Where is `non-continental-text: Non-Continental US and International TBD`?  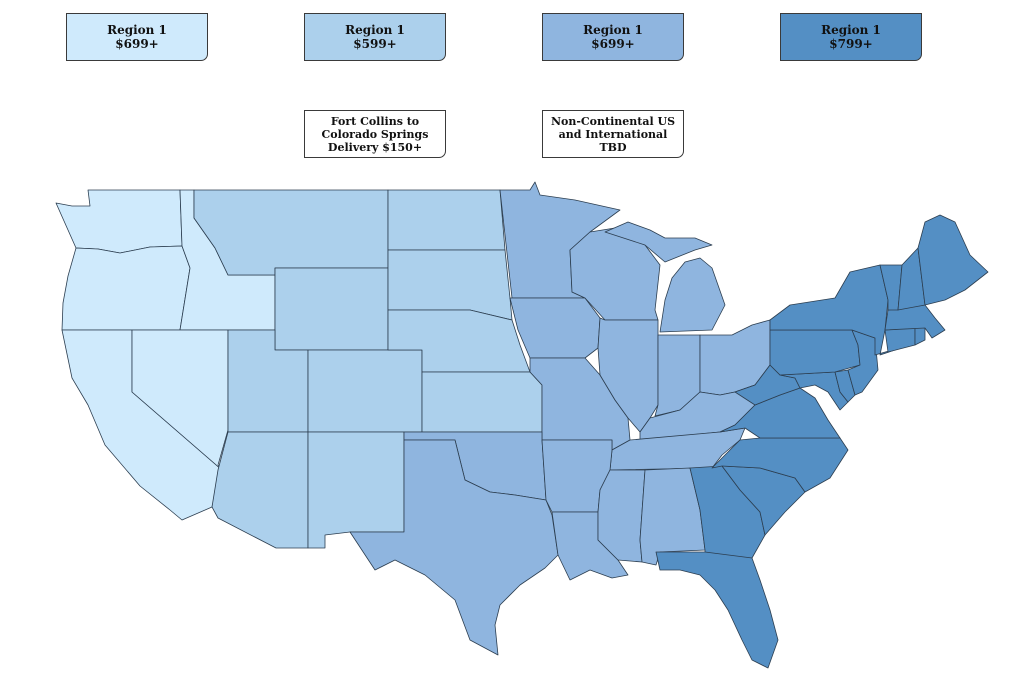
non-continental-text: Non-Continental US and International TBD is located at coordinates (613, 134).